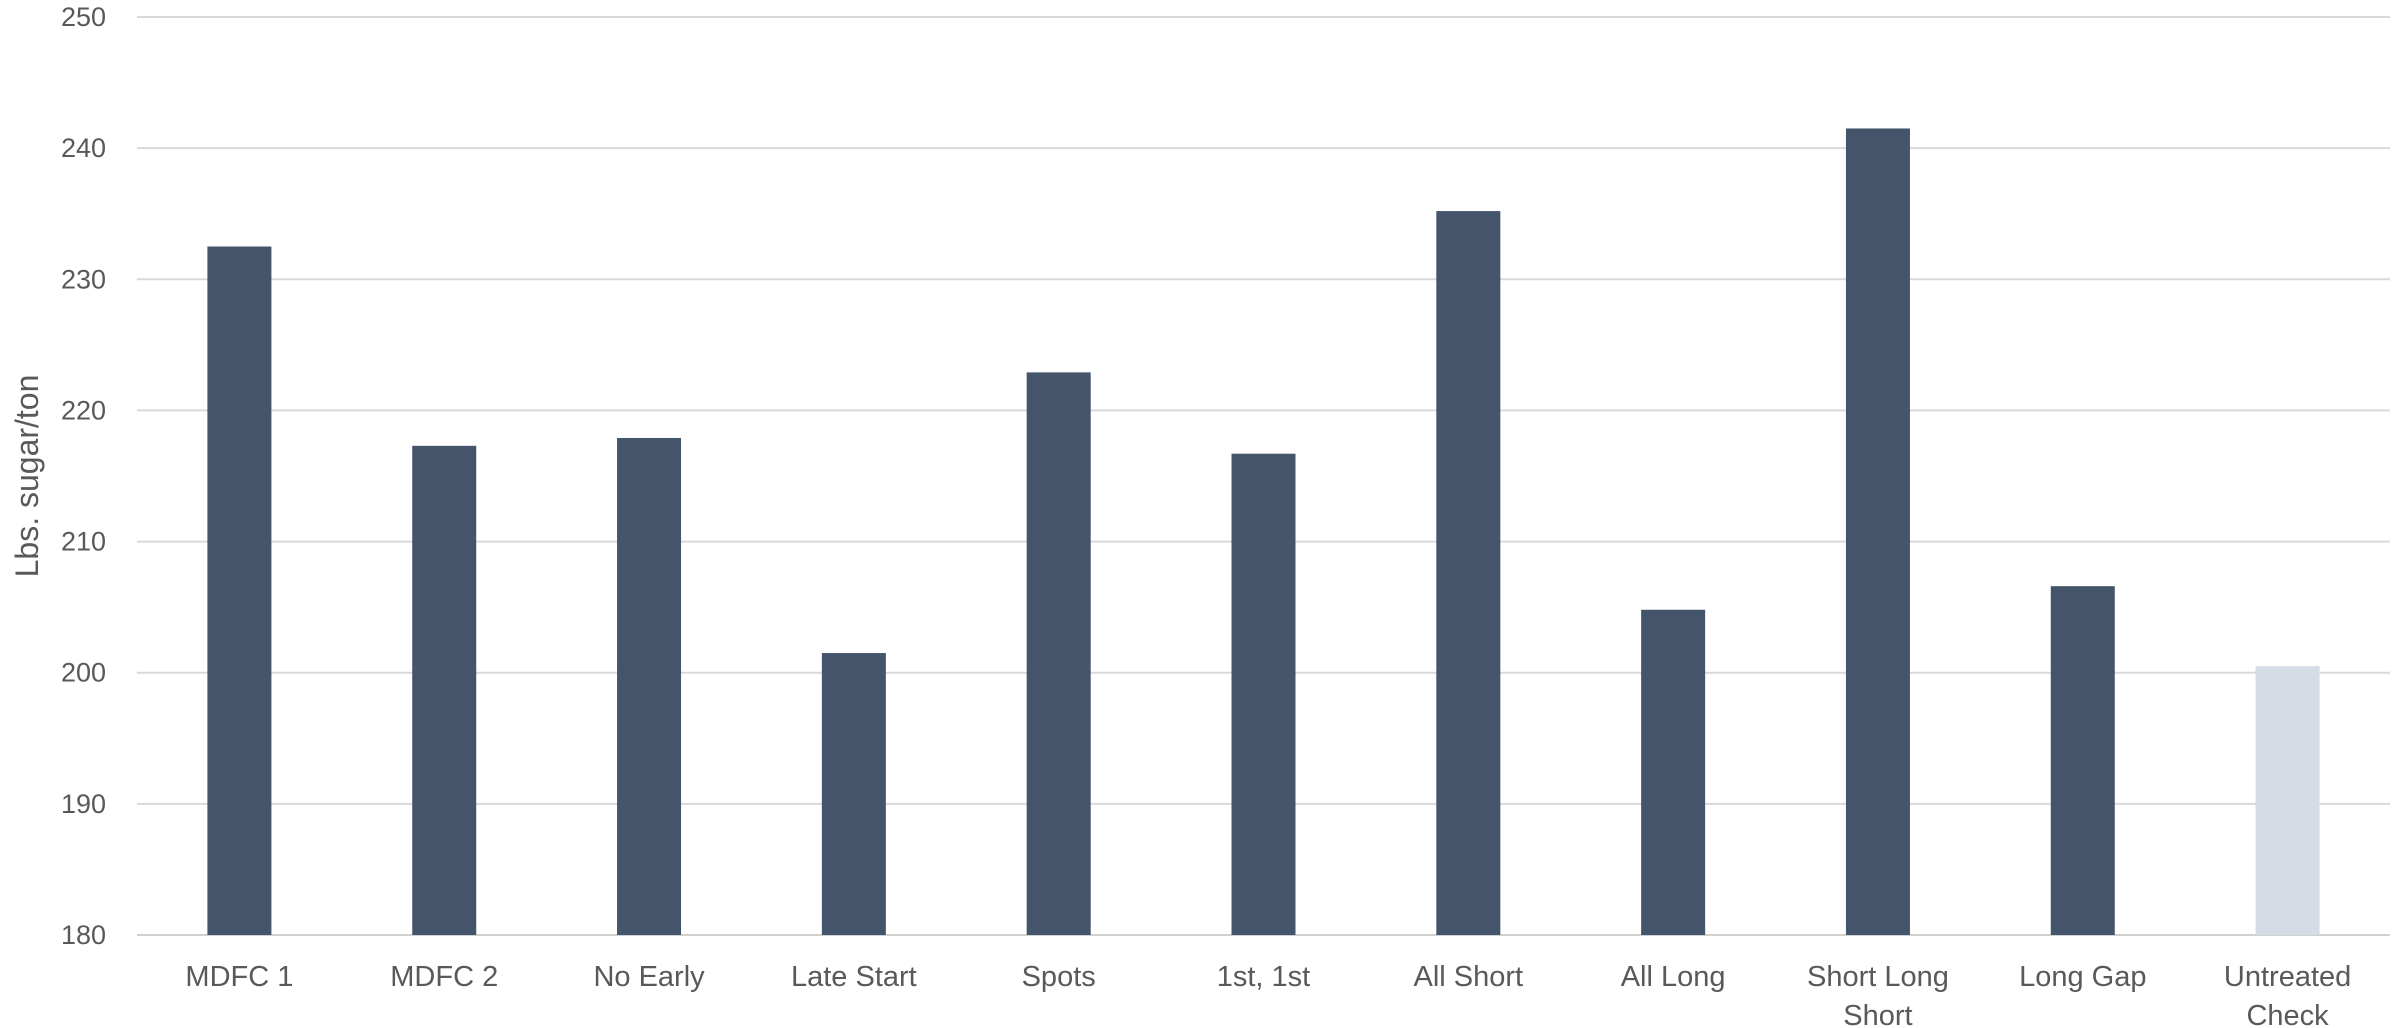 The width and height of the screenshot is (2402, 1028). What do you see at coordinates (83, 279) in the screenshot?
I see `y-tick-label: 230` at bounding box center [83, 279].